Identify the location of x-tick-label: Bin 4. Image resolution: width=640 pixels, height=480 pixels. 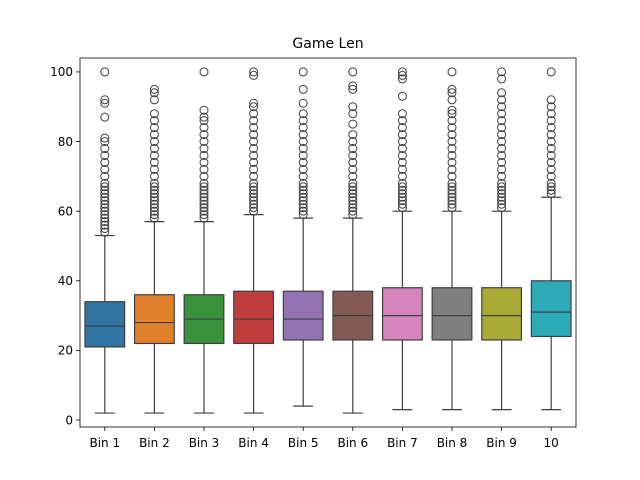
(253, 443).